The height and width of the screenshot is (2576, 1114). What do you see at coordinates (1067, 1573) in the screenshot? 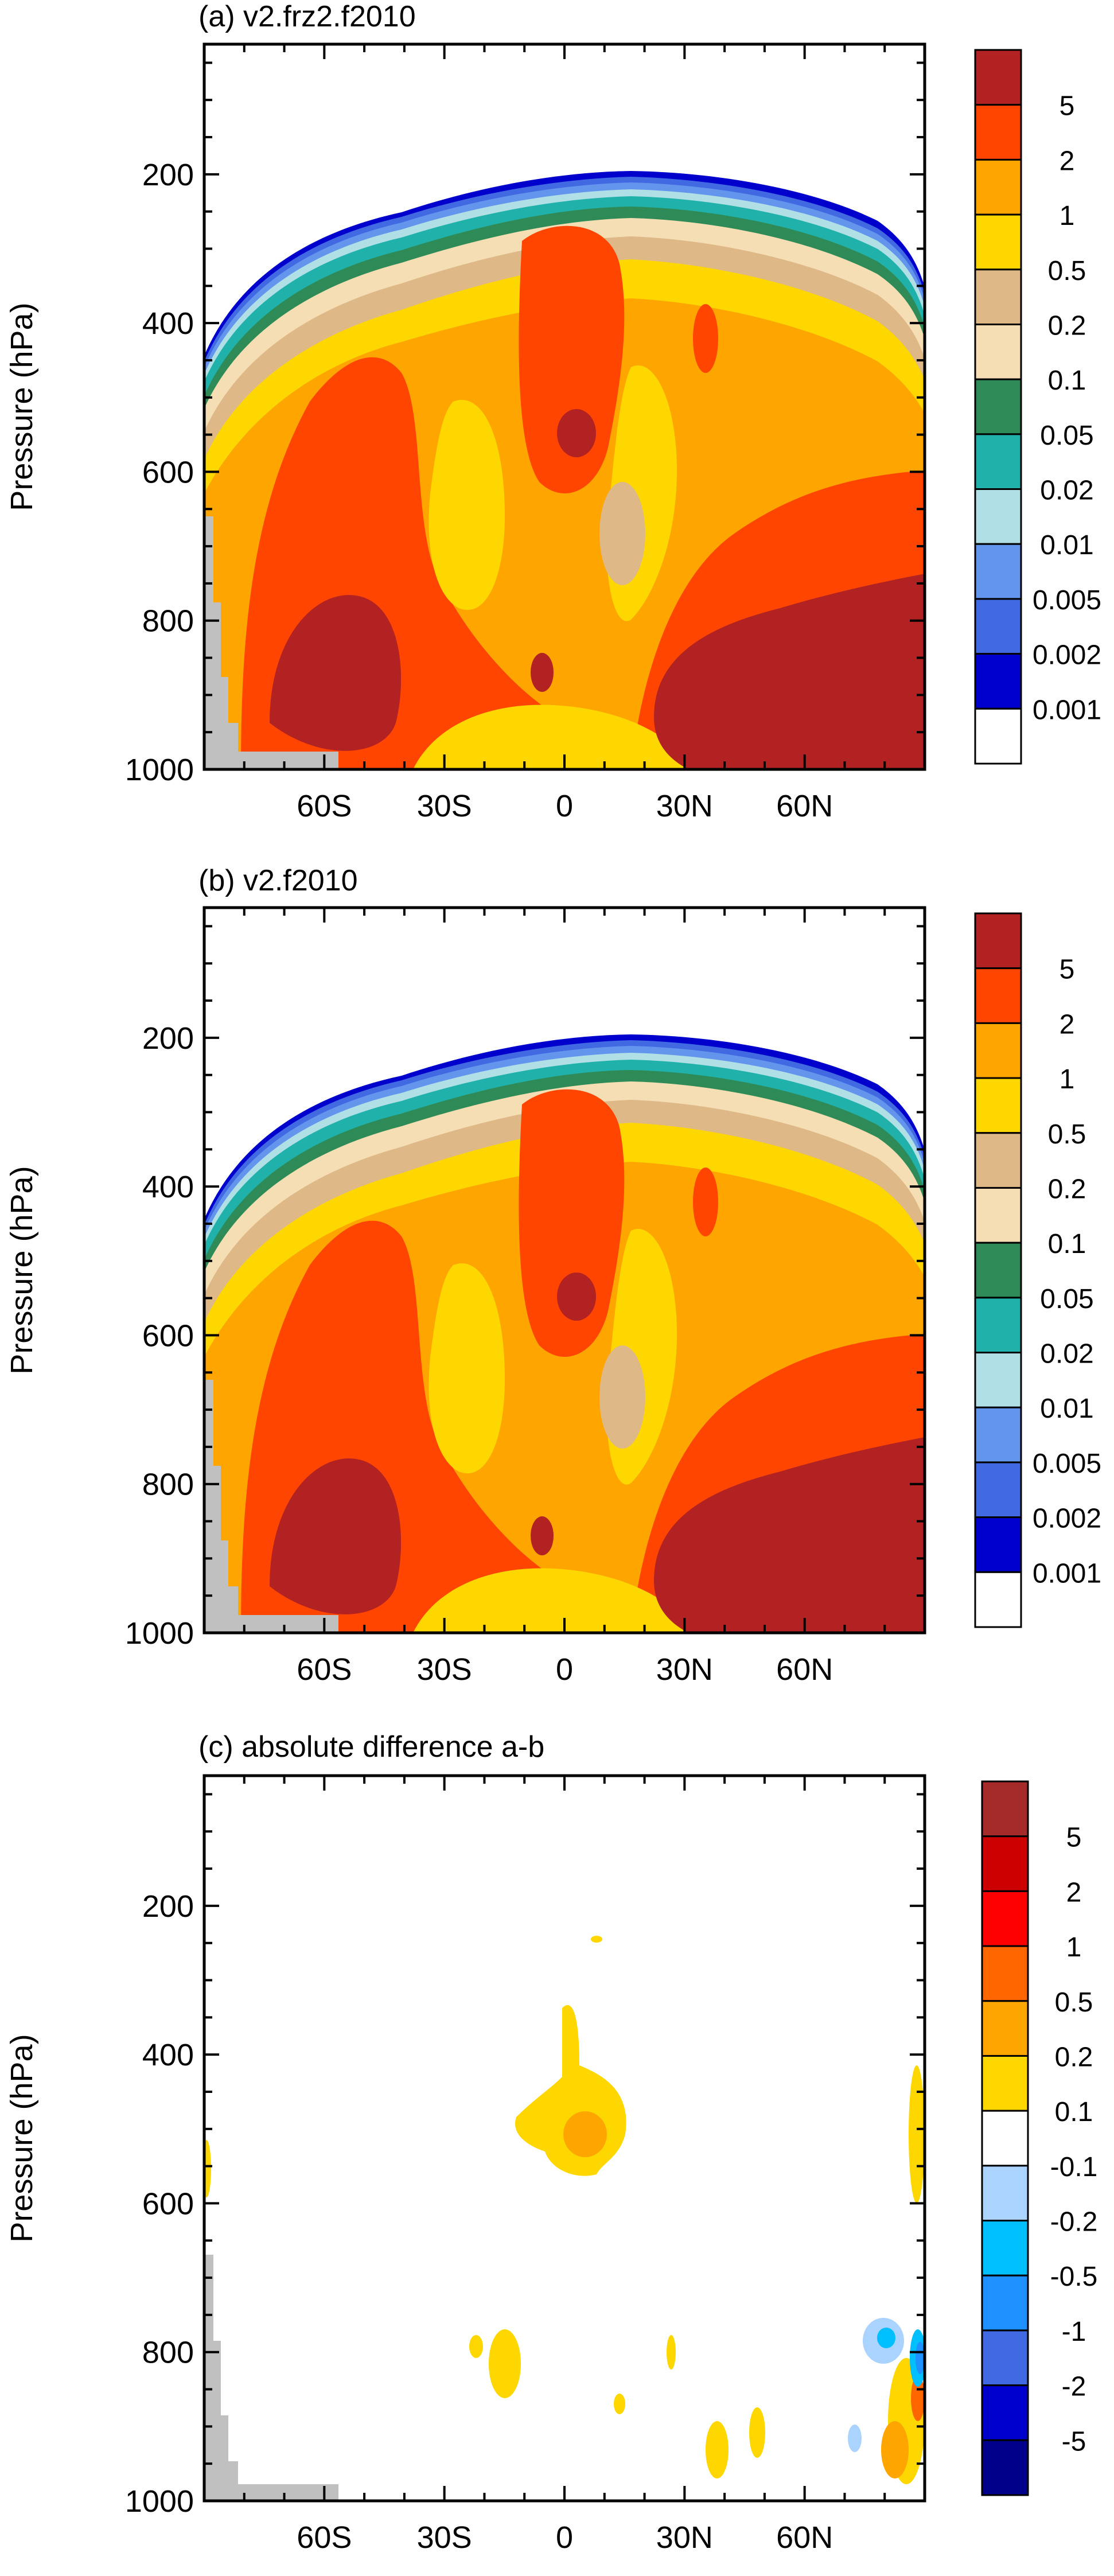
I see `panel-b-colorbar-label: 0.001` at bounding box center [1067, 1573].